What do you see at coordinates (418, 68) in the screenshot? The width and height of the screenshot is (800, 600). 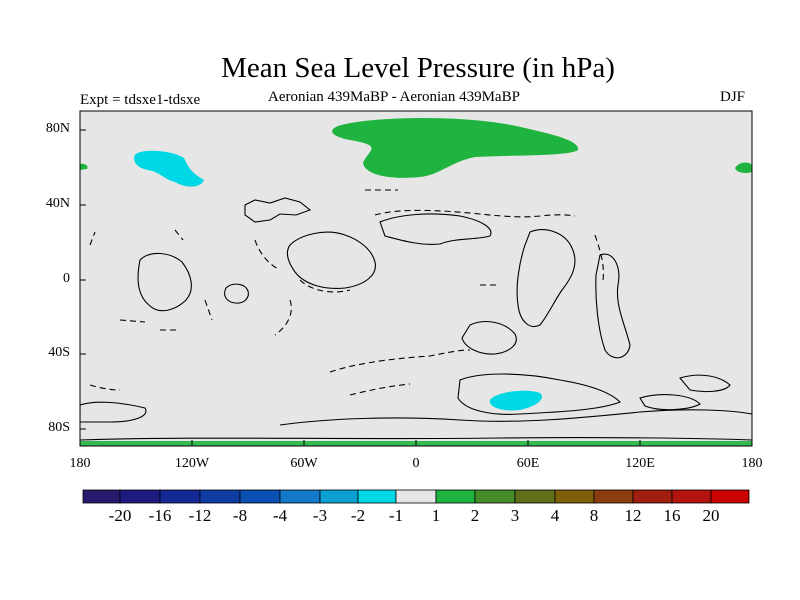 I see `chart-title: Mean Sea Level Pressure (in hPa)` at bounding box center [418, 68].